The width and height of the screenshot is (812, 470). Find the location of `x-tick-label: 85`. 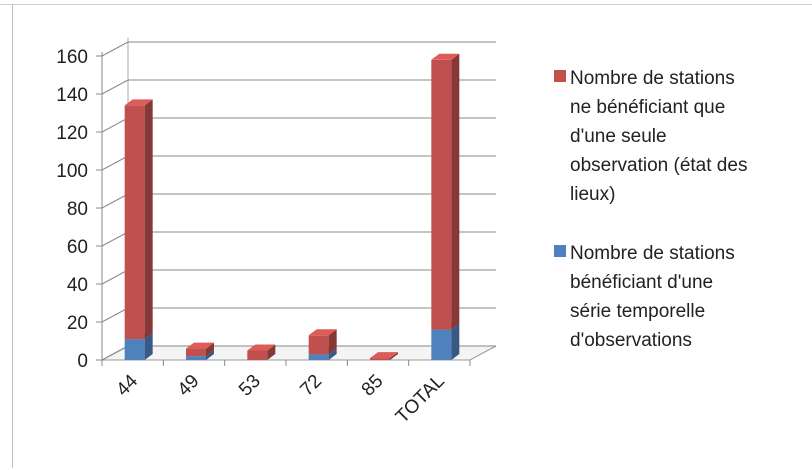

x-tick-label: 85 is located at coordinates (373, 386).